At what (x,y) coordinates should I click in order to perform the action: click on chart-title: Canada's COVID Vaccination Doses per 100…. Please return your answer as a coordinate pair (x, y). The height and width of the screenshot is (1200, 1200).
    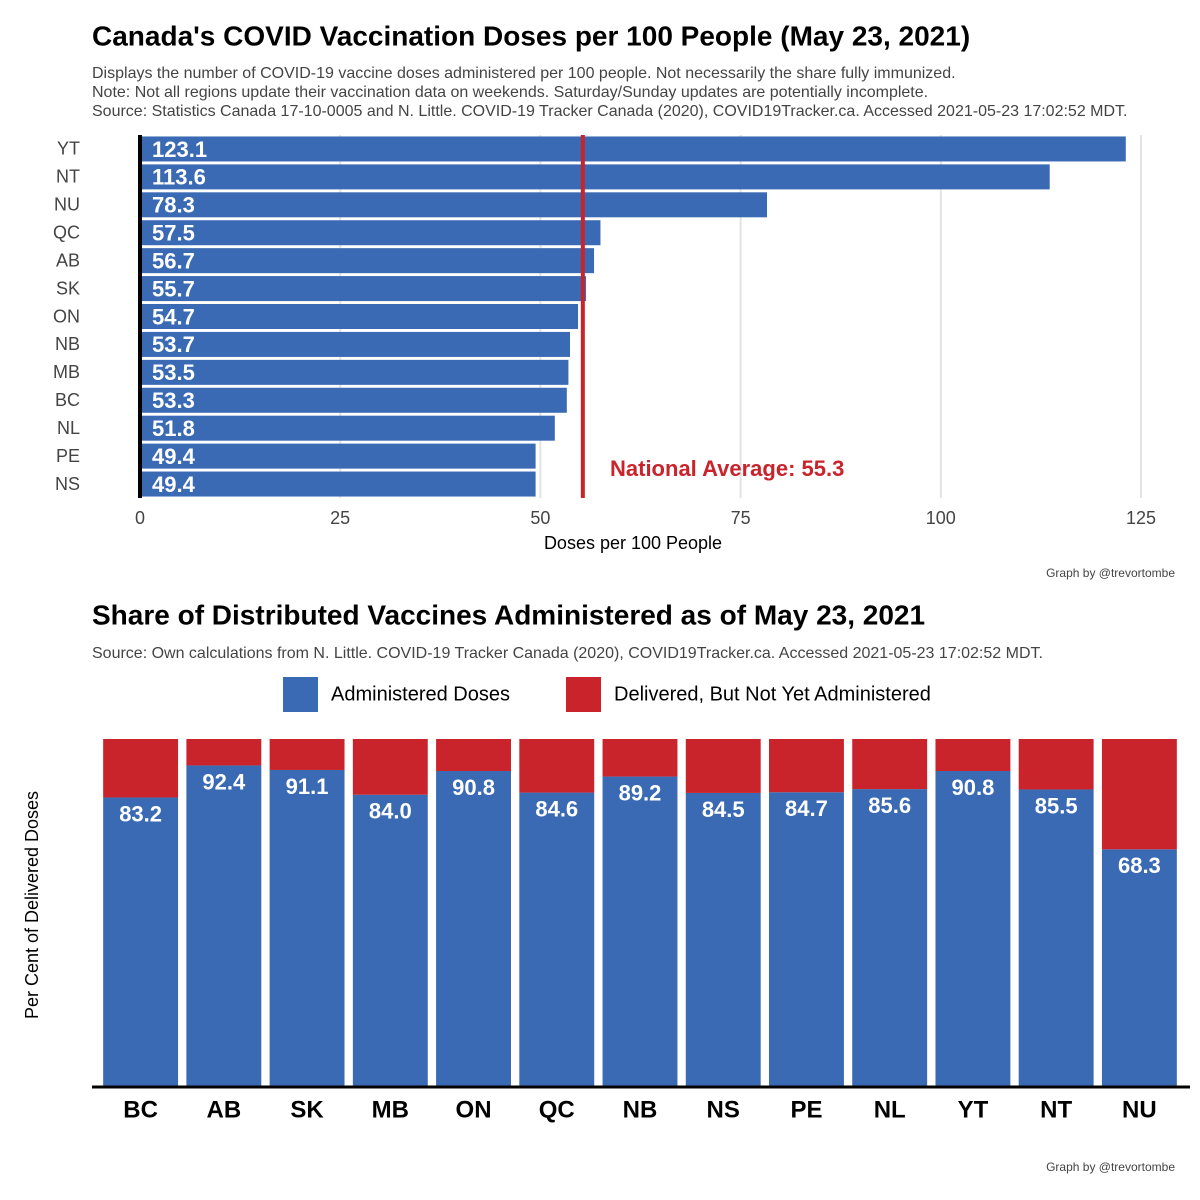
    Looking at the image, I should click on (531, 35).